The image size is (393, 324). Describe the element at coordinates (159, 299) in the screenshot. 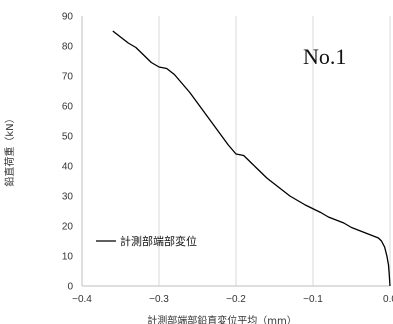

I see `x-tick-label: −0.3` at that location.